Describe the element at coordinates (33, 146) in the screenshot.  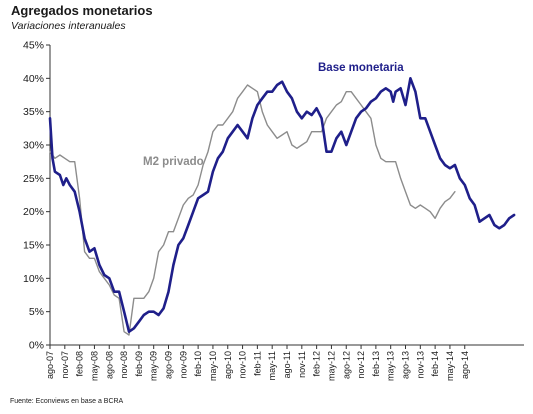
I see `y-tick-label: 30%` at that location.